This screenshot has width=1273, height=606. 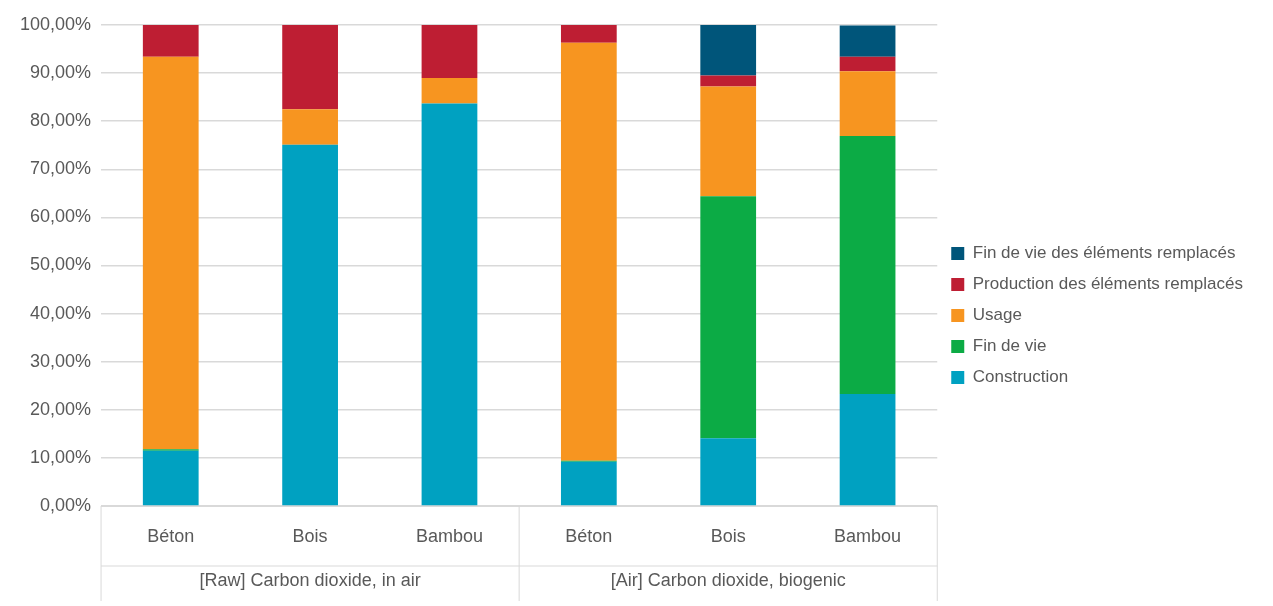 I want to click on y-tick-label: 60,00%, so click(x=61, y=216).